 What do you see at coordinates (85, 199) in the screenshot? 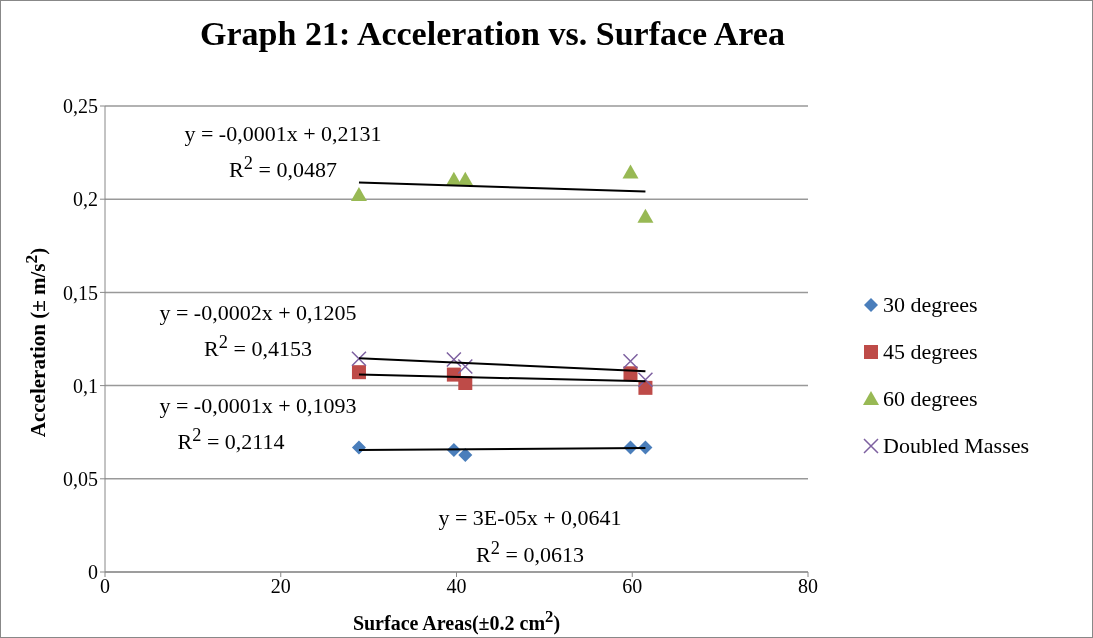
I see `y-tick-label: 0,2` at bounding box center [85, 199].